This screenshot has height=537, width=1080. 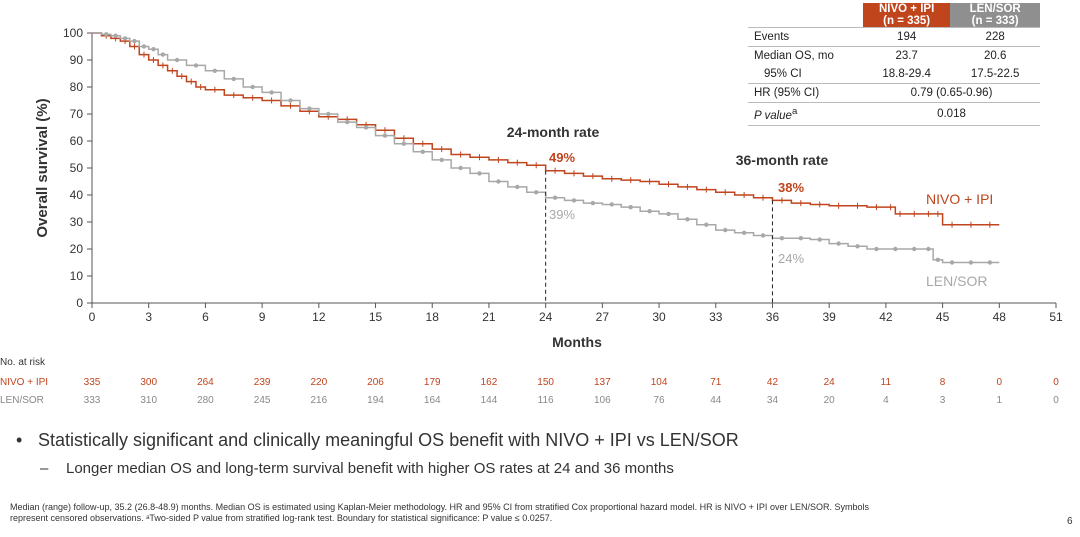 I want to click on rate24-nivo-value: 49%, so click(x=562, y=157).